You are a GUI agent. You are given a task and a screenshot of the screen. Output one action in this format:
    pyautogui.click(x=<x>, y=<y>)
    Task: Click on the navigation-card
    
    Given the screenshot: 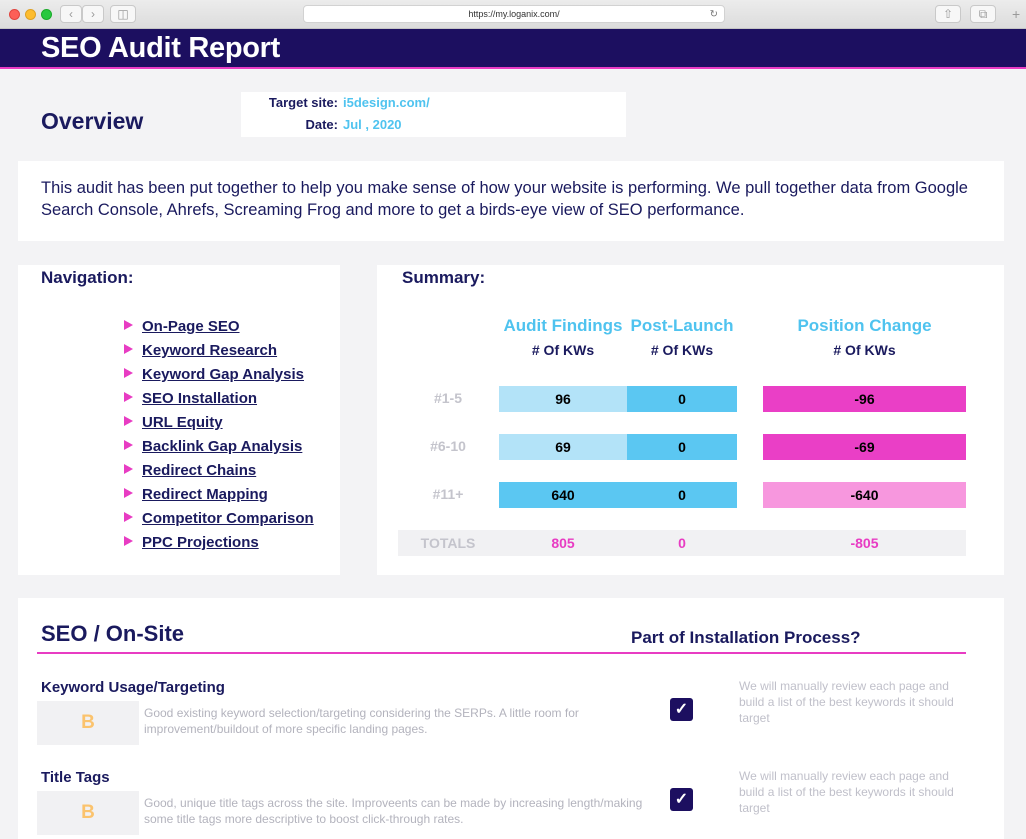 What is the action you would take?
    pyautogui.click(x=179, y=420)
    